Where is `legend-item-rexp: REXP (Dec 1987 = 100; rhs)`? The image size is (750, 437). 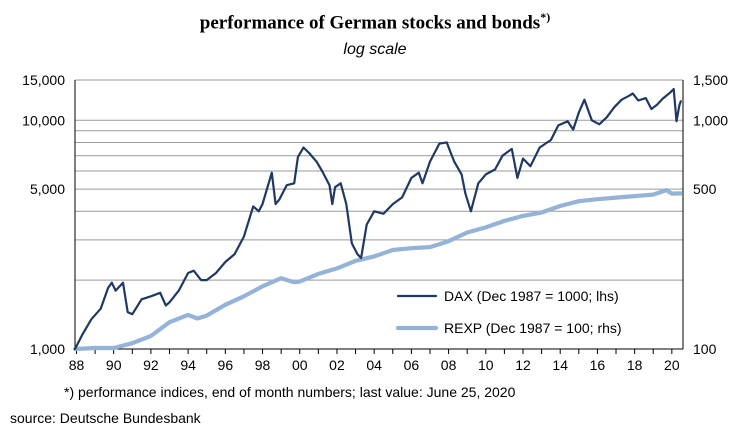
legend-item-rexp: REXP (Dec 1987 = 100; rhs) is located at coordinates (508, 328).